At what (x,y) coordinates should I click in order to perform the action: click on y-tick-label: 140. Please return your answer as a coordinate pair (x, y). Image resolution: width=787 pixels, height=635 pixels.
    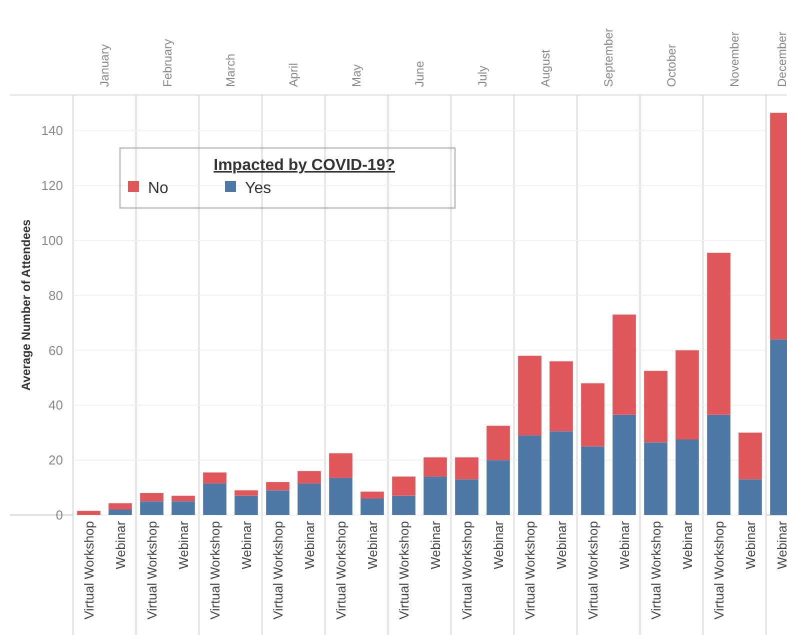
    Looking at the image, I should click on (52, 130).